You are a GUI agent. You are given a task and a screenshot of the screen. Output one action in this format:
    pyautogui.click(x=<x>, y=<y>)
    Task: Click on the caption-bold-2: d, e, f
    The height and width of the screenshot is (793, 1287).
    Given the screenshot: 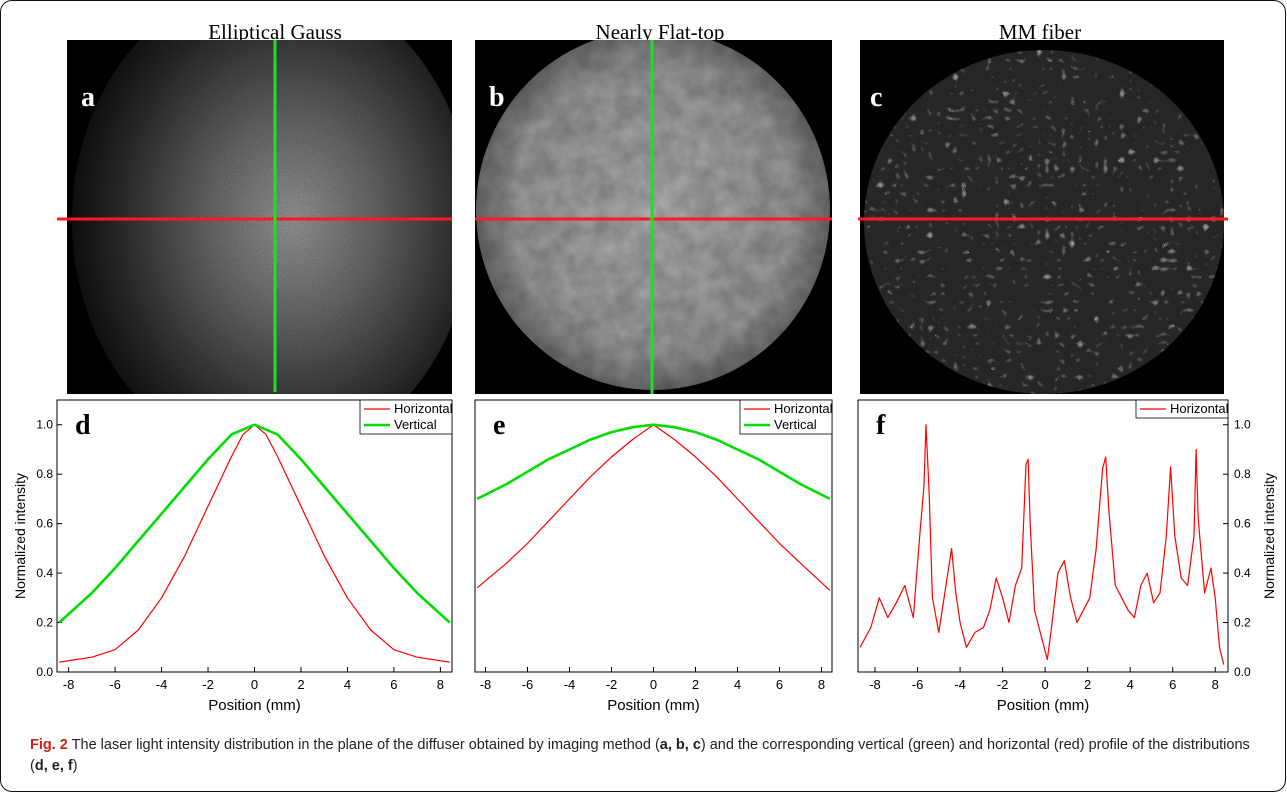 What is the action you would take?
    pyautogui.click(x=53, y=766)
    